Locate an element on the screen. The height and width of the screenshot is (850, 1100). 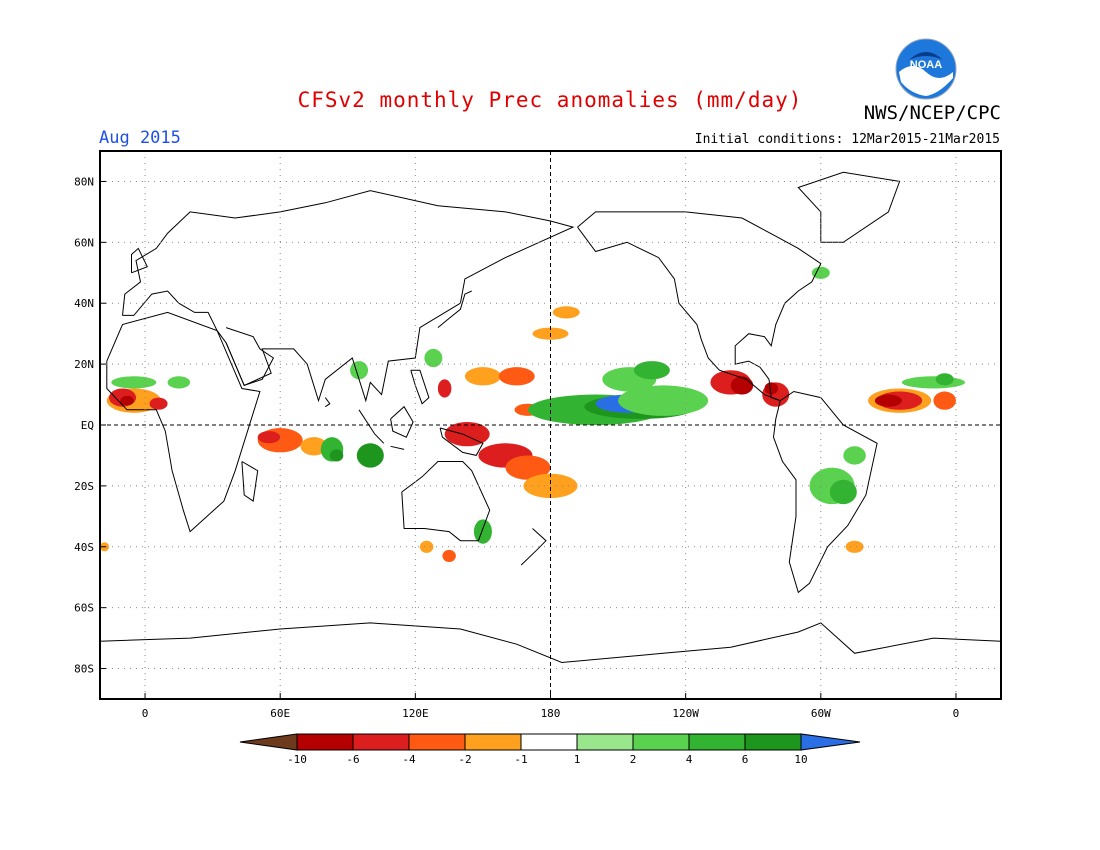
forecast-month: Aug 2015 is located at coordinates (140, 138).